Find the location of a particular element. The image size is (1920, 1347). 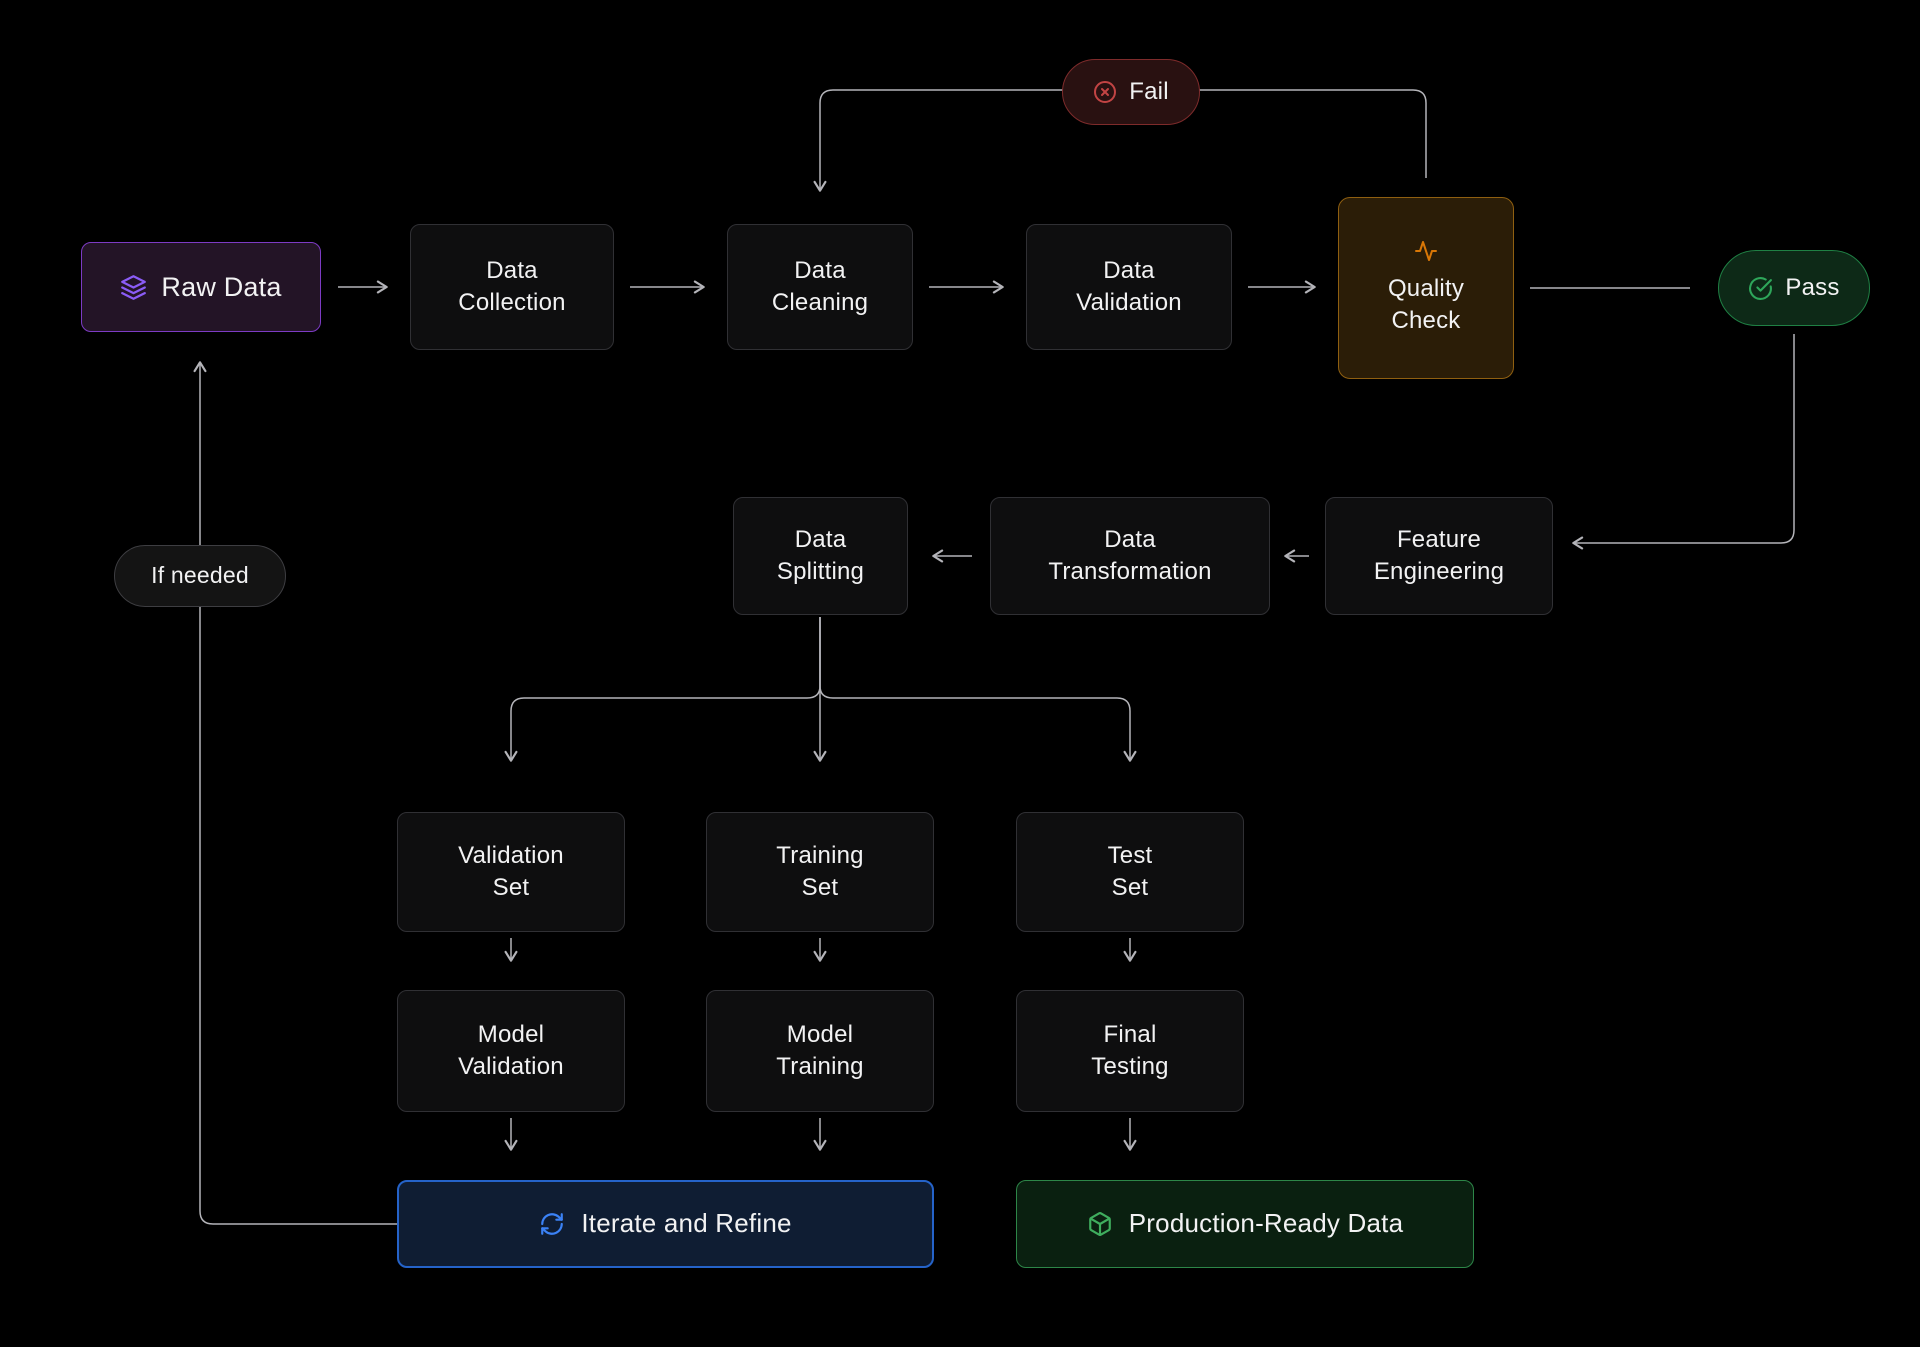

node-label: Iterate and Refine is located at coordinates (686, 1223).